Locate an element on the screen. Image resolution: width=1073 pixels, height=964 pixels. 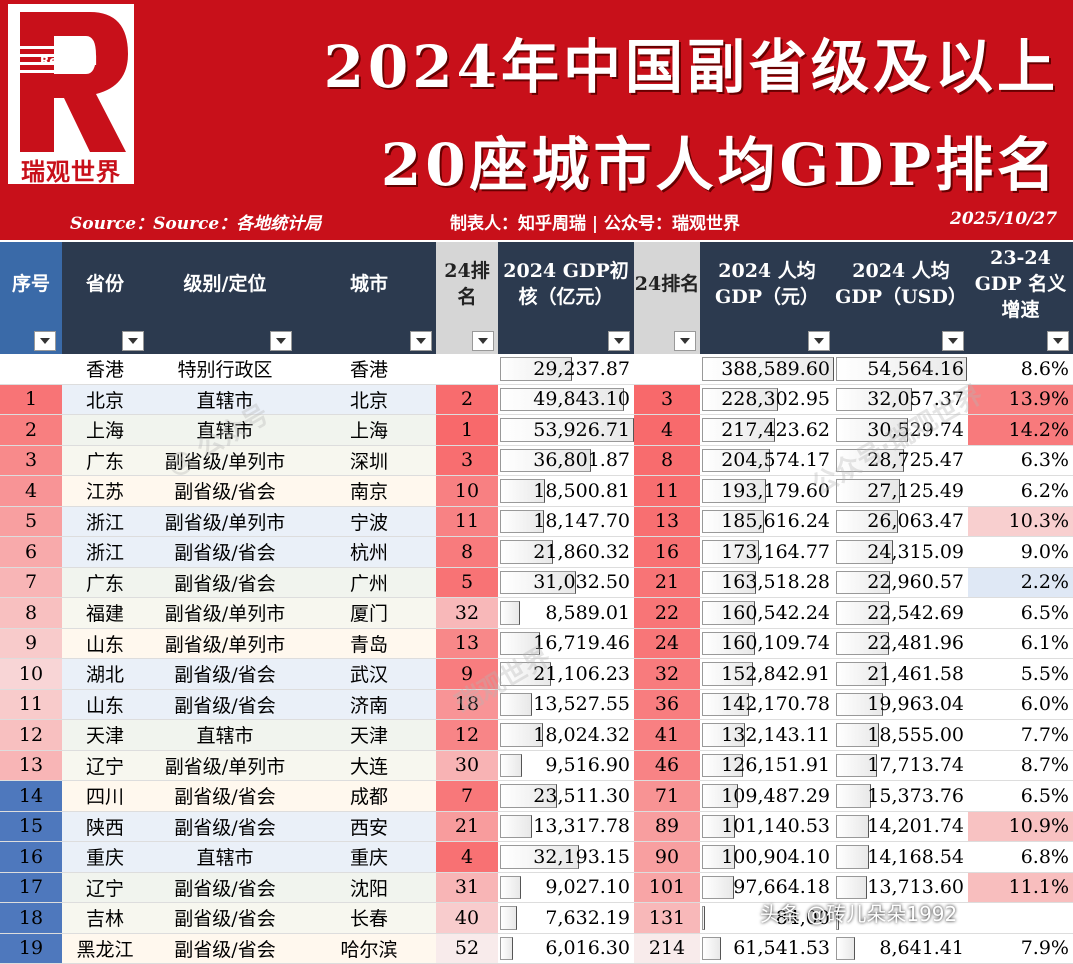
sort-dropdown-pc-cny is located at coordinates (819, 341).